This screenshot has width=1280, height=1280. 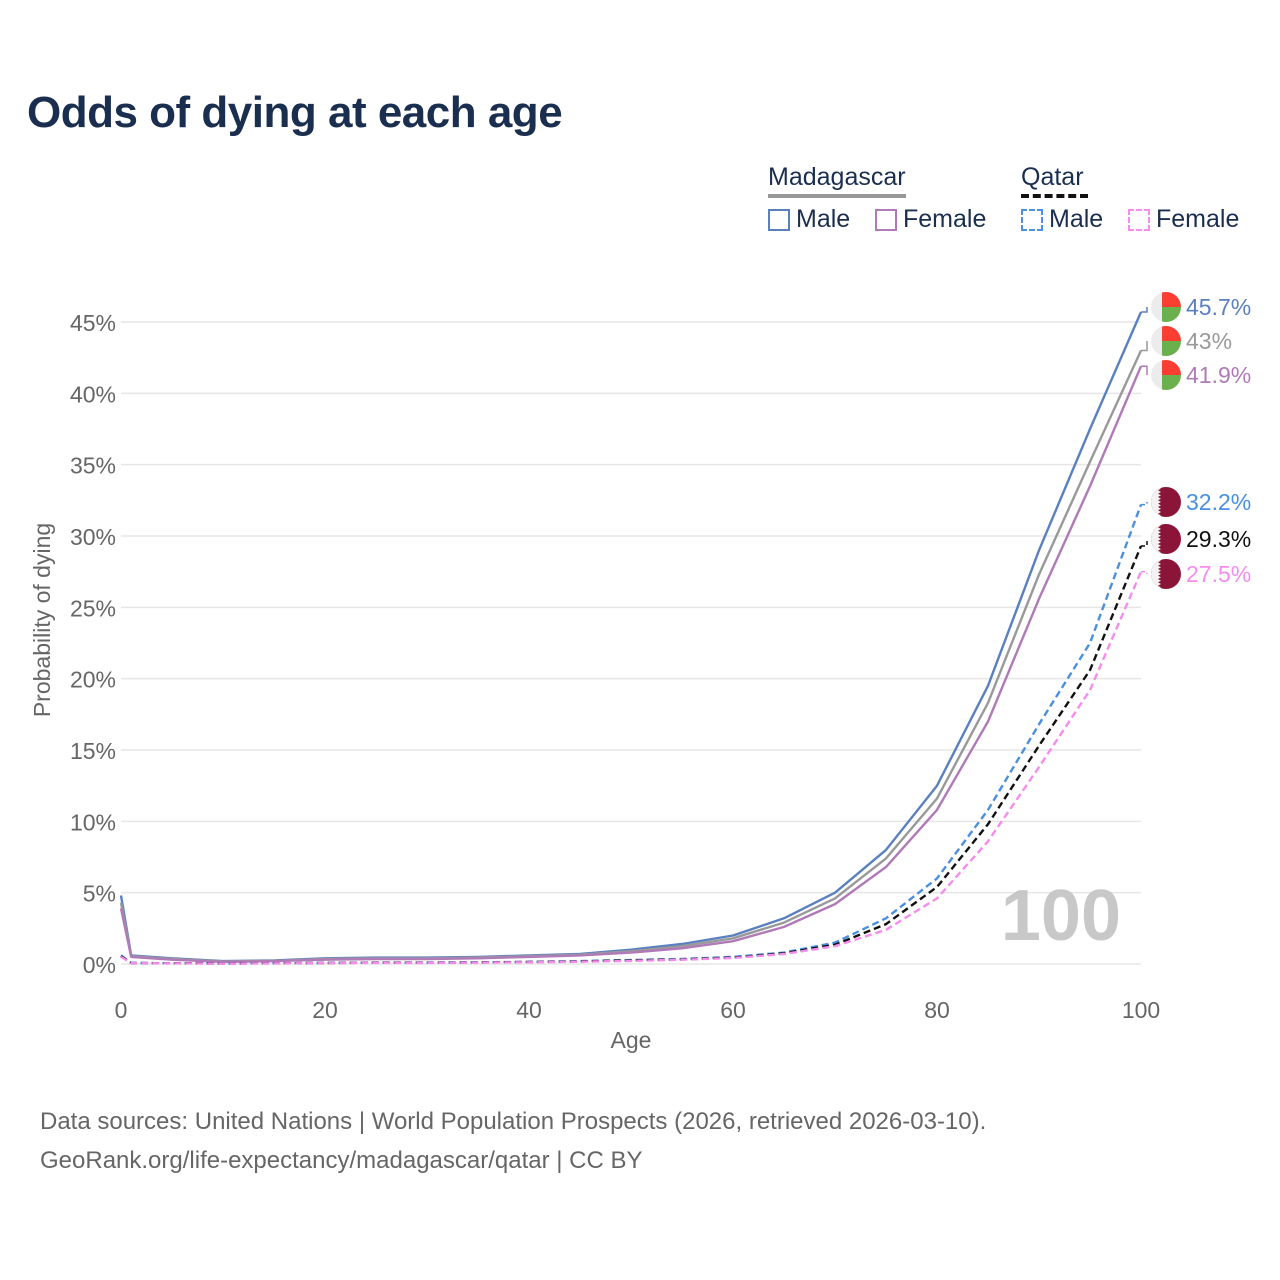 What do you see at coordinates (93, 822) in the screenshot?
I see `y-tick-label: 10%` at bounding box center [93, 822].